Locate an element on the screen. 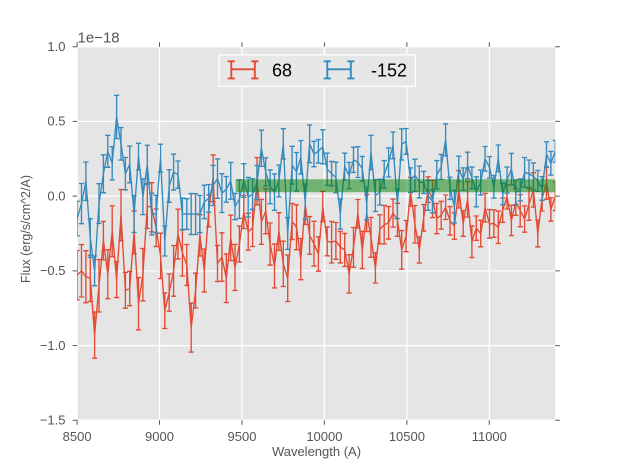 The width and height of the screenshot is (617, 472). svg-text: 1.0 is located at coordinates (56, 46).